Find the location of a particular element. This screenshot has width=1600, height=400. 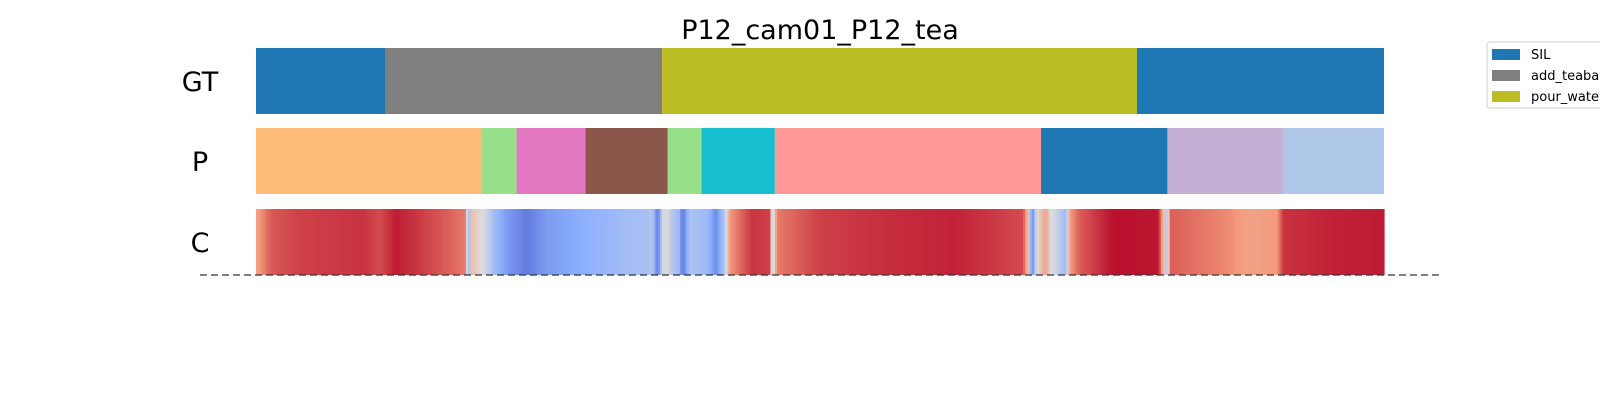

row-gt: GT is located at coordinates (783, 81).